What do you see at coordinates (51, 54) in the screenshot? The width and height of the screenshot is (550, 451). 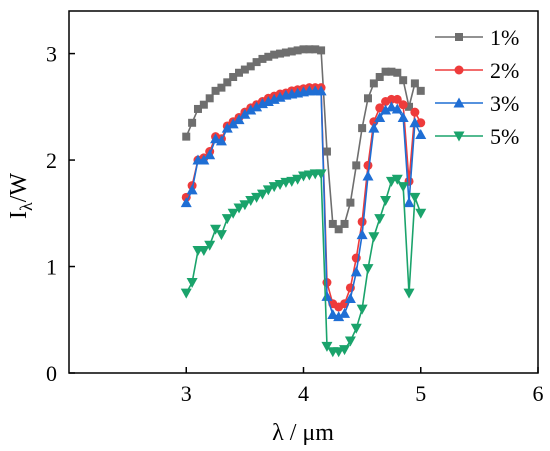 I see `y-tick-label-3: 3` at bounding box center [51, 54].